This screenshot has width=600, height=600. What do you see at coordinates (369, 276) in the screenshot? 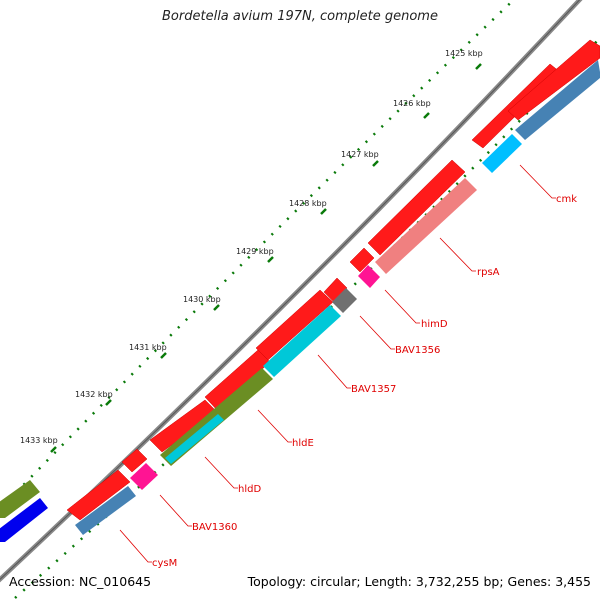
I see `himD-feature` at bounding box center [369, 276].